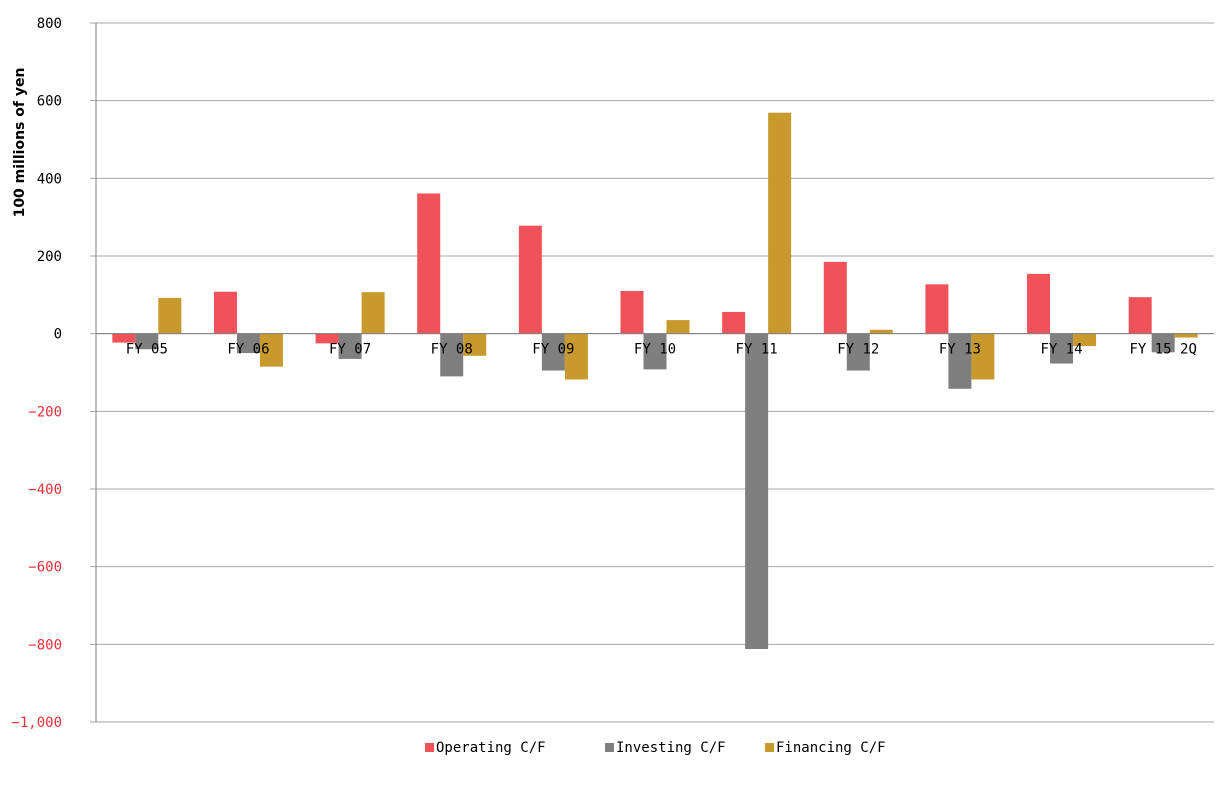 This screenshot has width=1226, height=789. I want to click on y-tick-label: 800, so click(49, 24).